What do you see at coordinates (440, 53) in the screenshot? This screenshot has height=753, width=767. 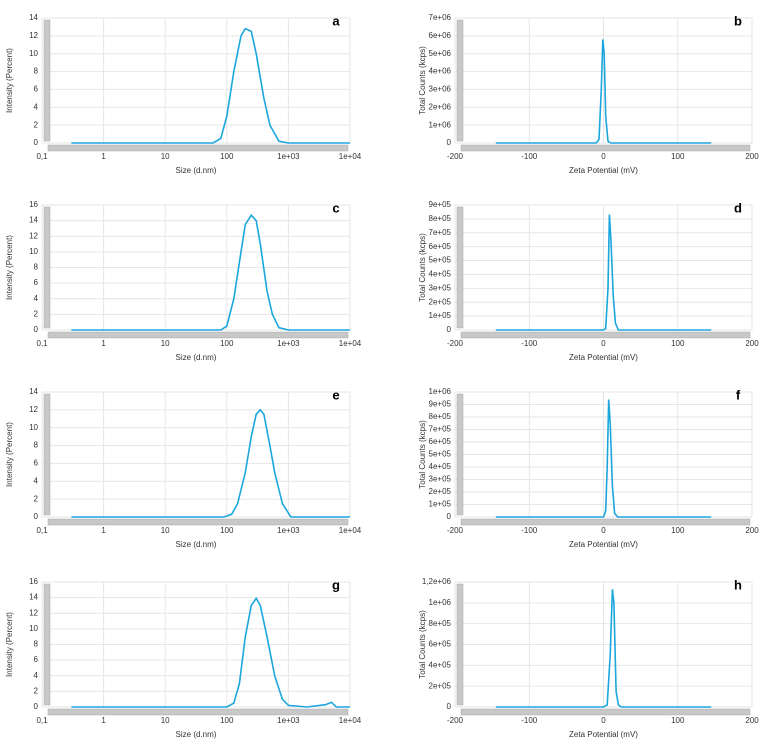 I see `y-tick-label: 5e+06` at bounding box center [440, 53].